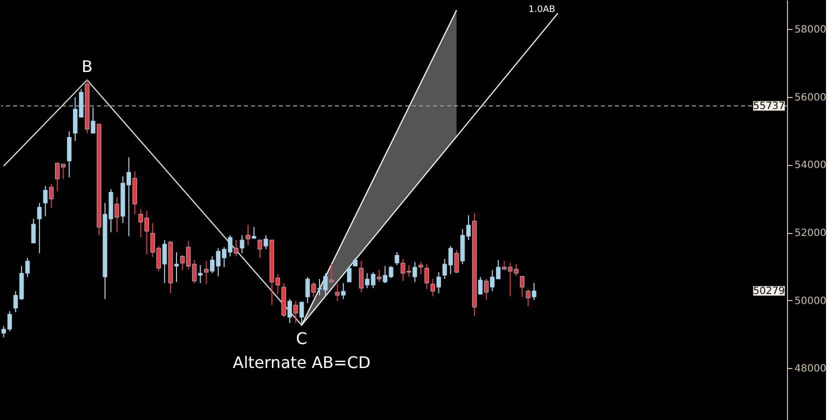 The image size is (838, 420). Describe the element at coordinates (810, 234) in the screenshot. I see `y-tick-label: 52000` at that location.